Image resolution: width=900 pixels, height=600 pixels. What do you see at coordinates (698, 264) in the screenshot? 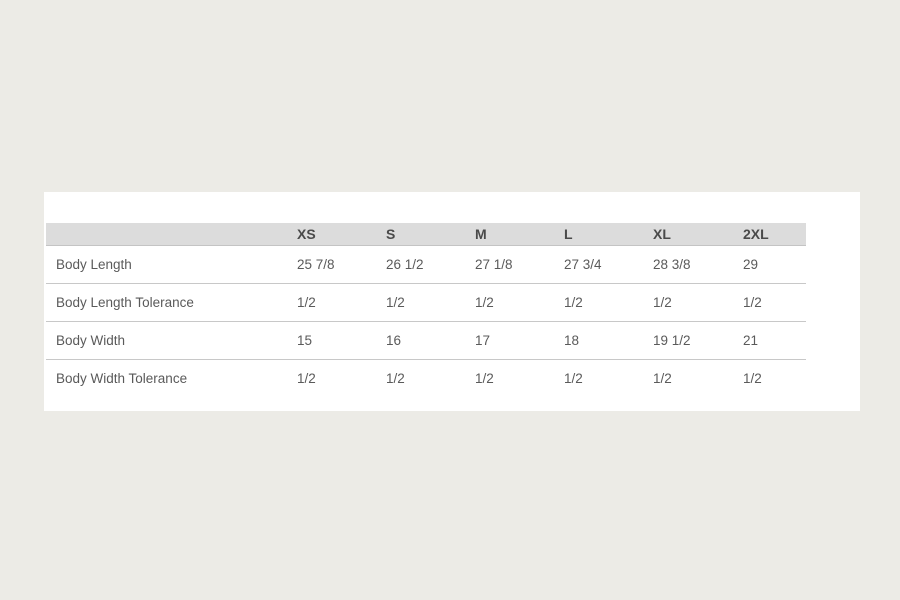
I see `measurement-cell: 28 3/8` at bounding box center [698, 264].